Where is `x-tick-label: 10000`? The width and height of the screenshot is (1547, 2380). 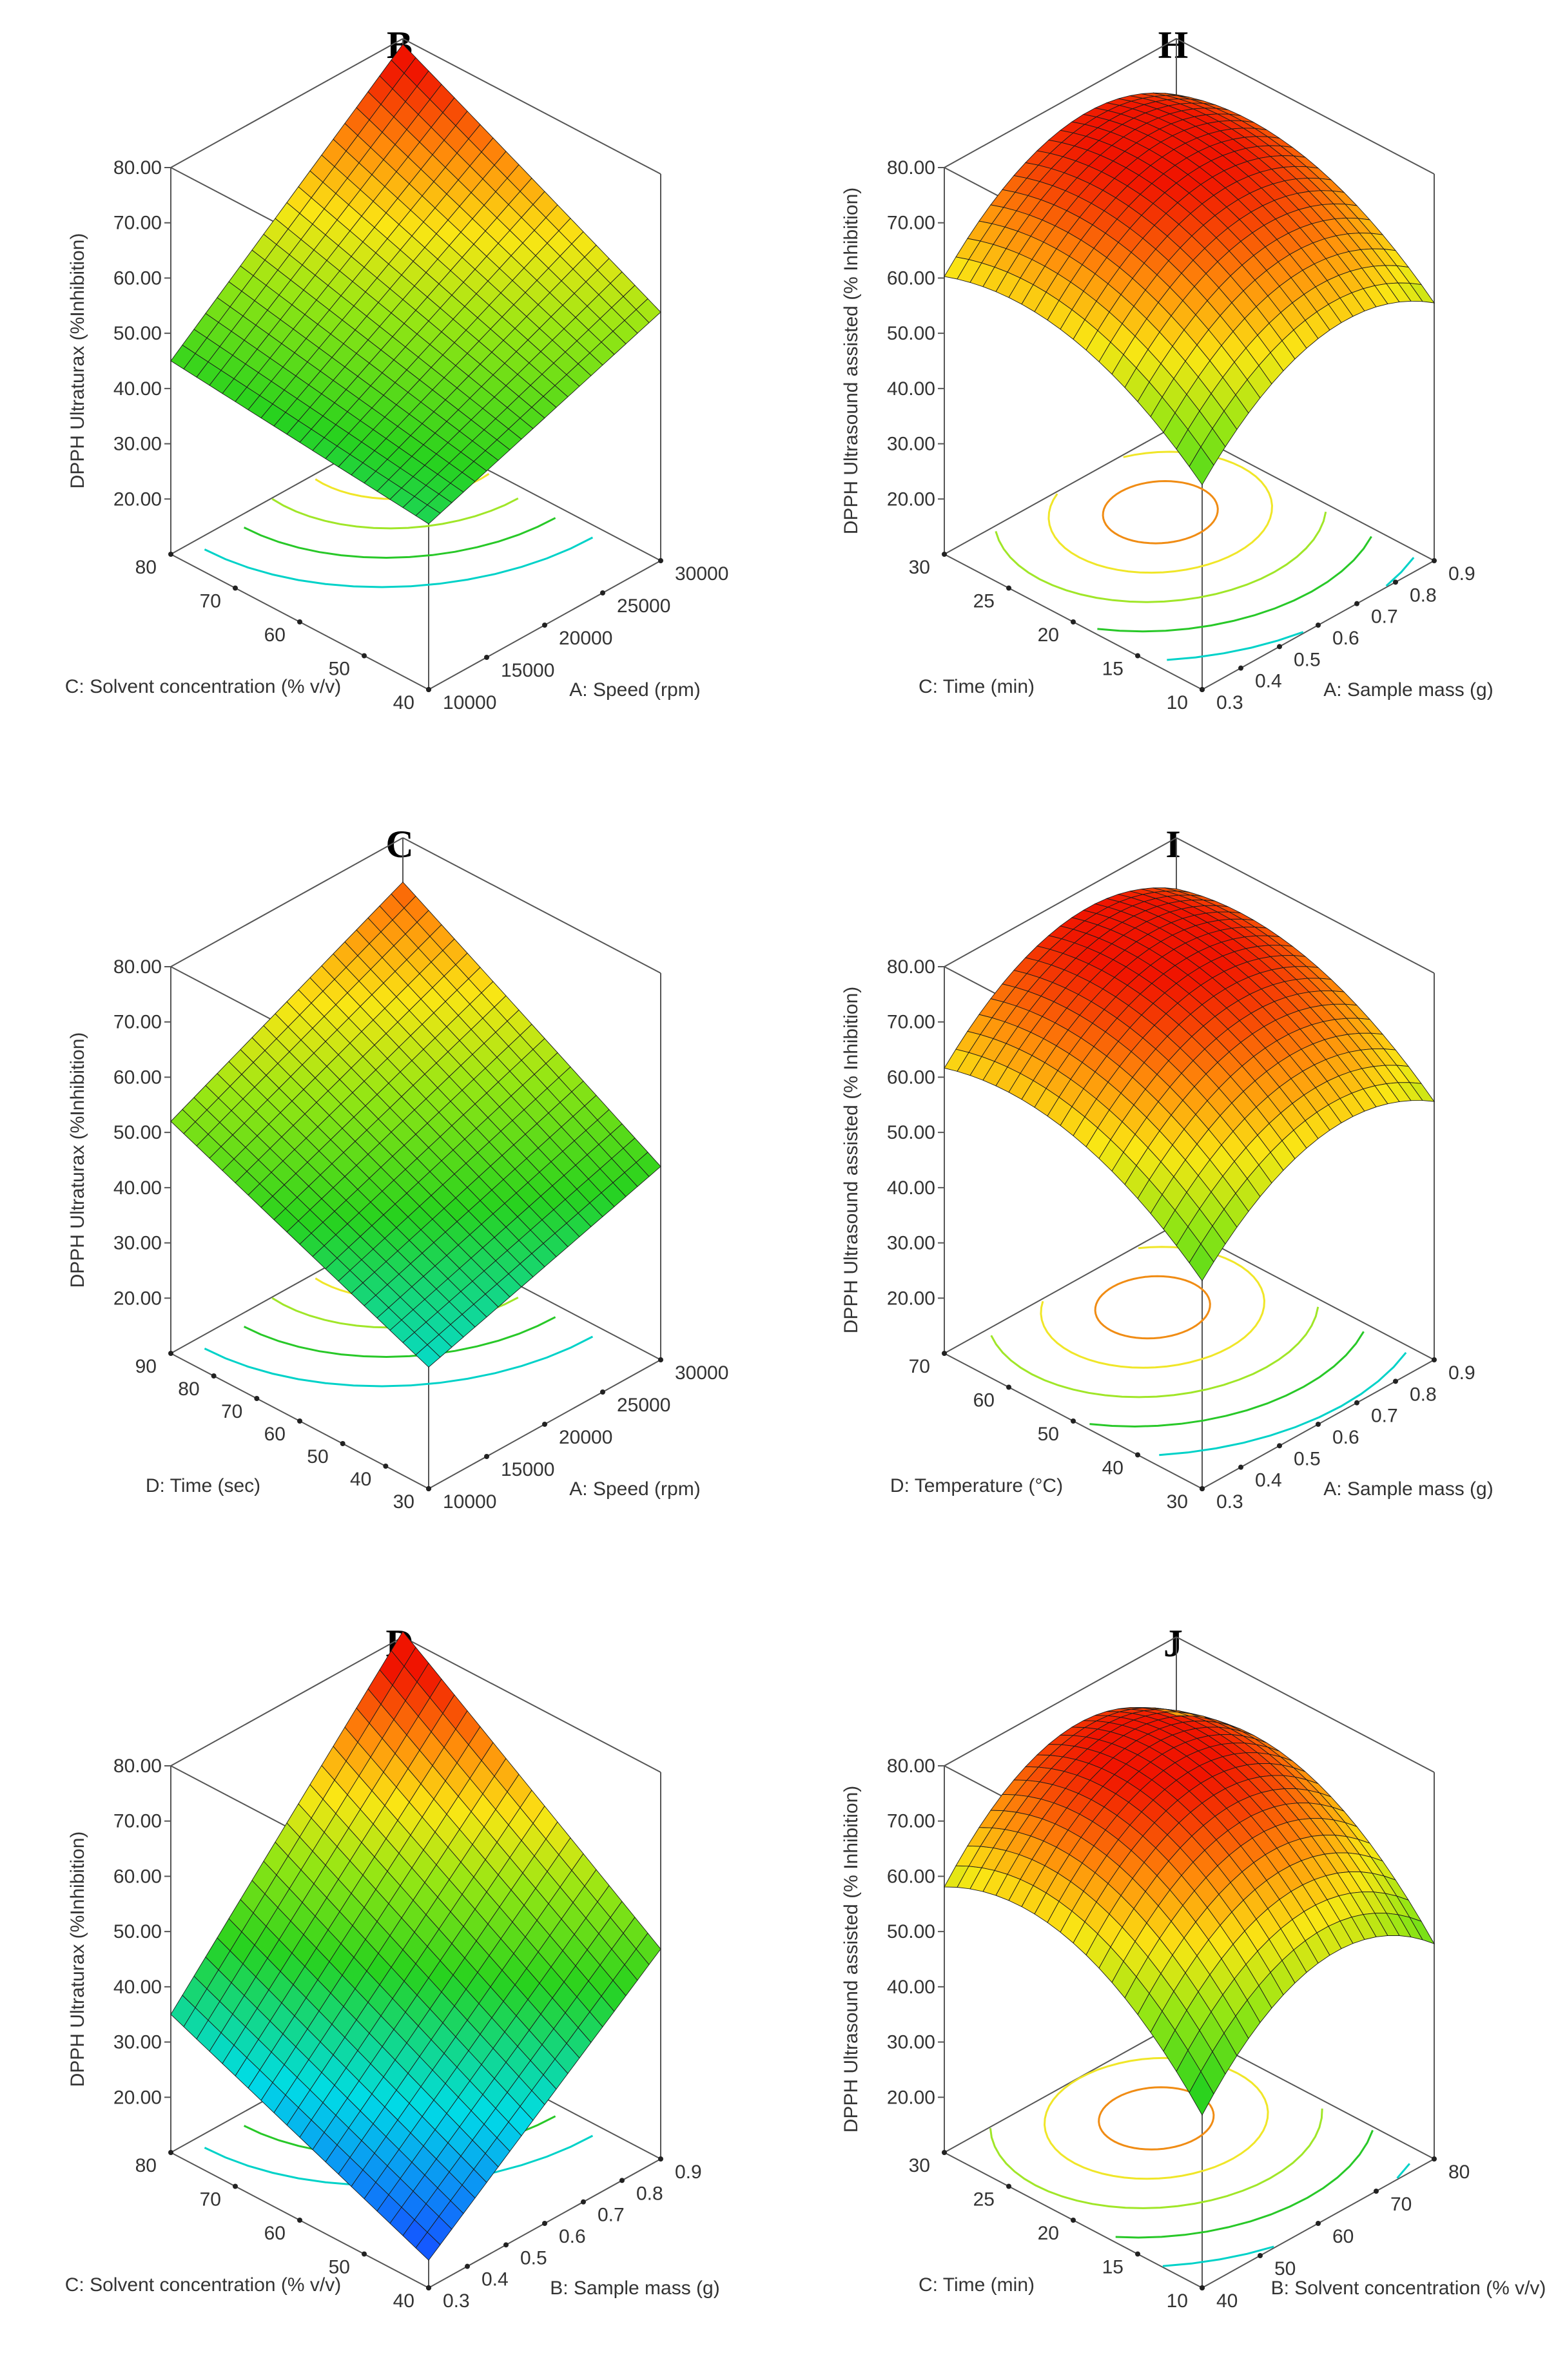 x-tick-label: 10000 is located at coordinates (469, 1502).